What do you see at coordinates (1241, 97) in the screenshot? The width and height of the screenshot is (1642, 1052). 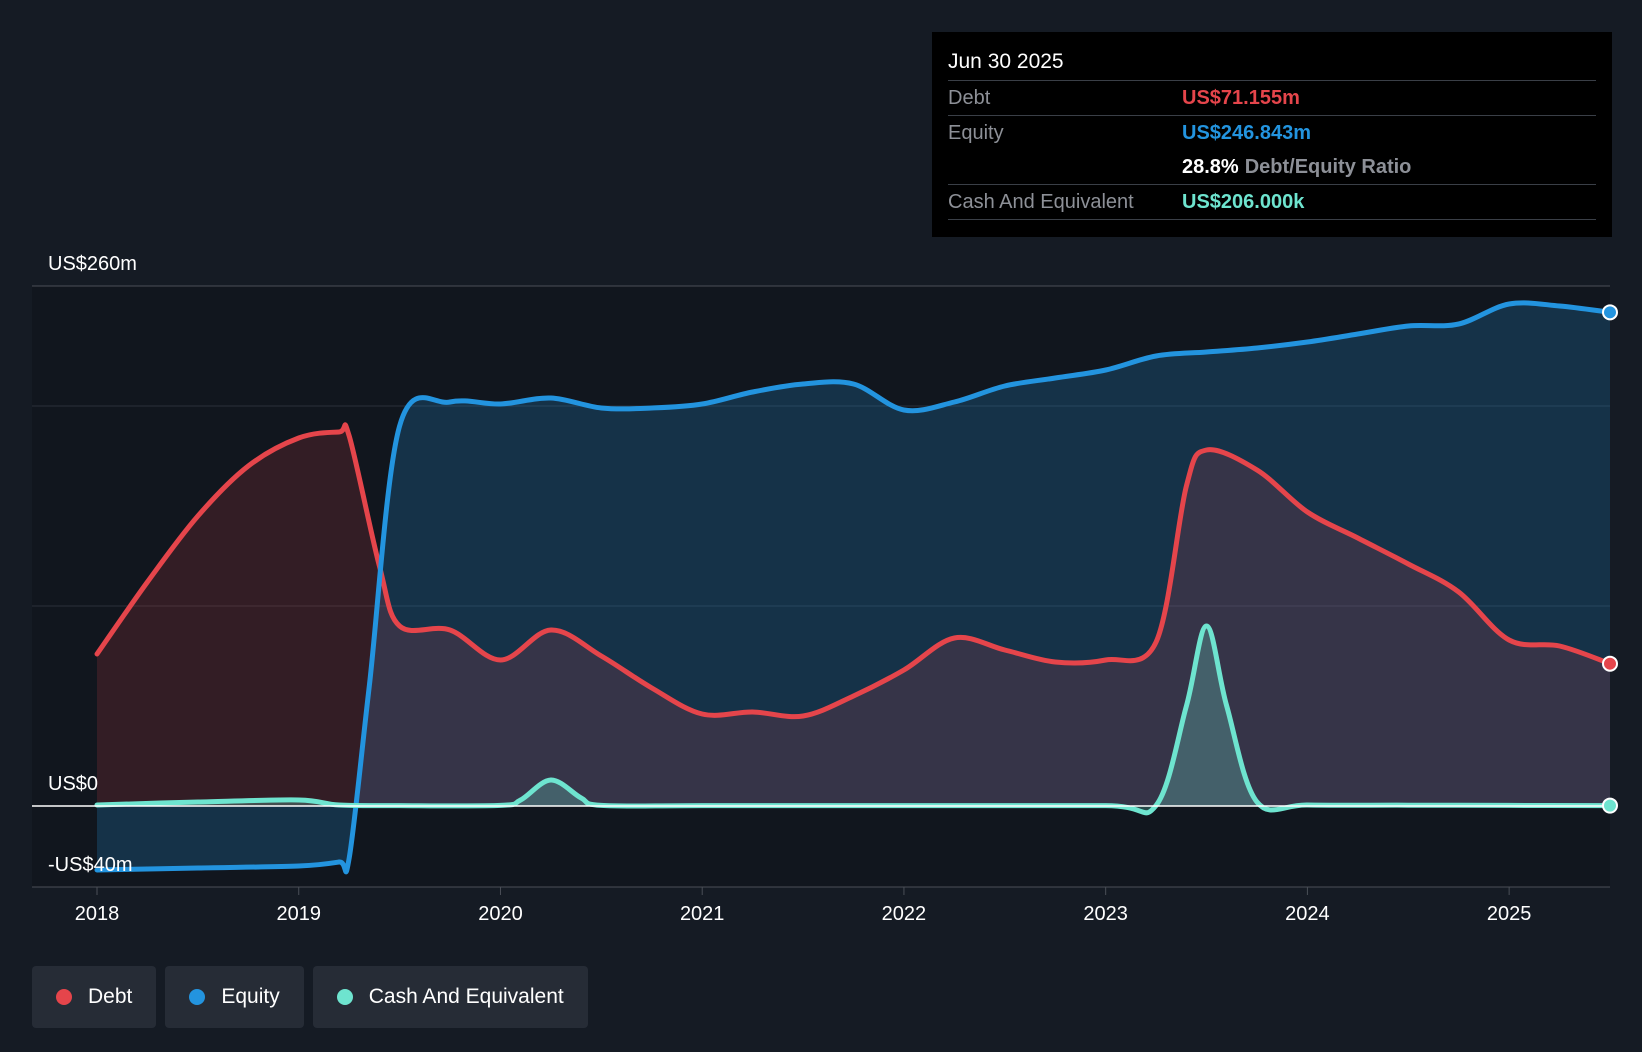 I see `tooltip-debt-value: US$71.155m` at bounding box center [1241, 97].